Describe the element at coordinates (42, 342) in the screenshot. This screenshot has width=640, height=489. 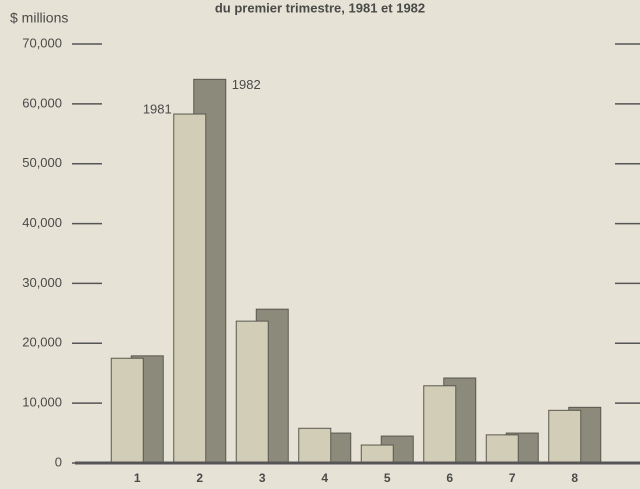
I see `y-tick-label: 20,000` at that location.